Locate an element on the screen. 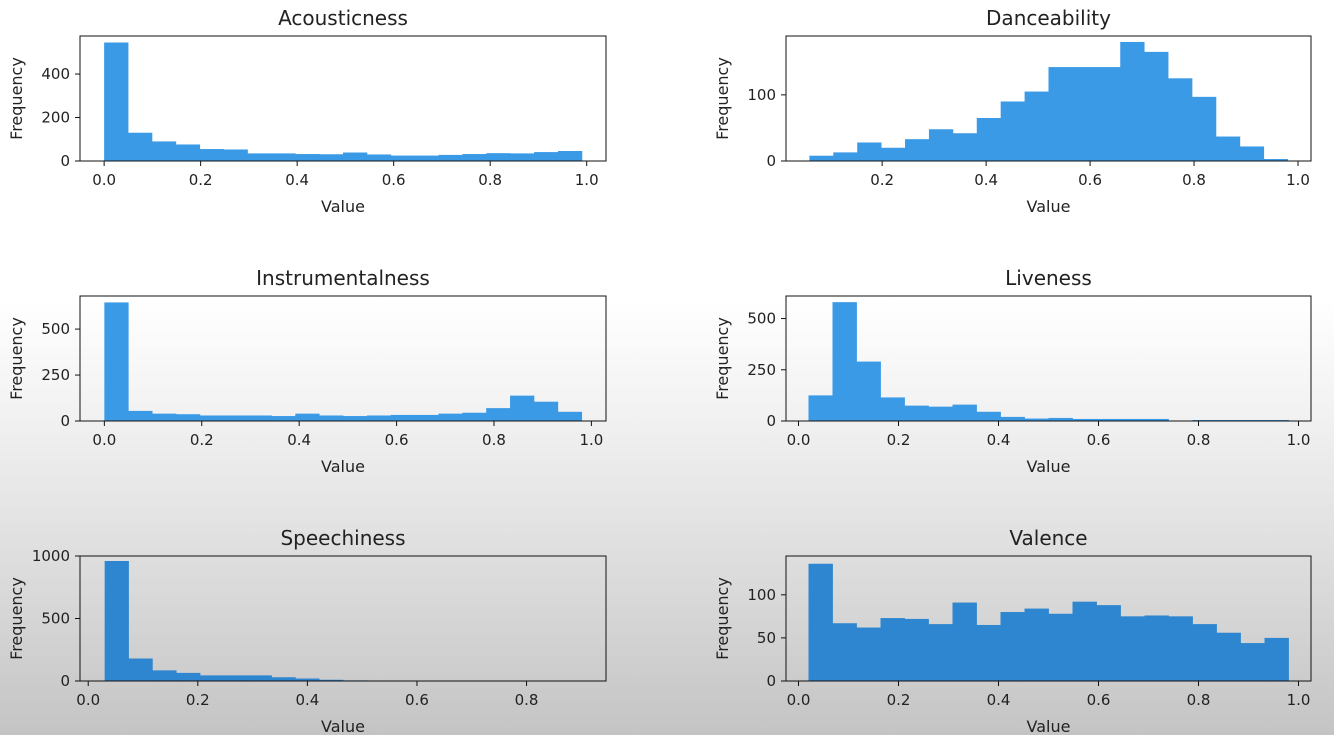  chart-title: Speechiness is located at coordinates (342, 538).